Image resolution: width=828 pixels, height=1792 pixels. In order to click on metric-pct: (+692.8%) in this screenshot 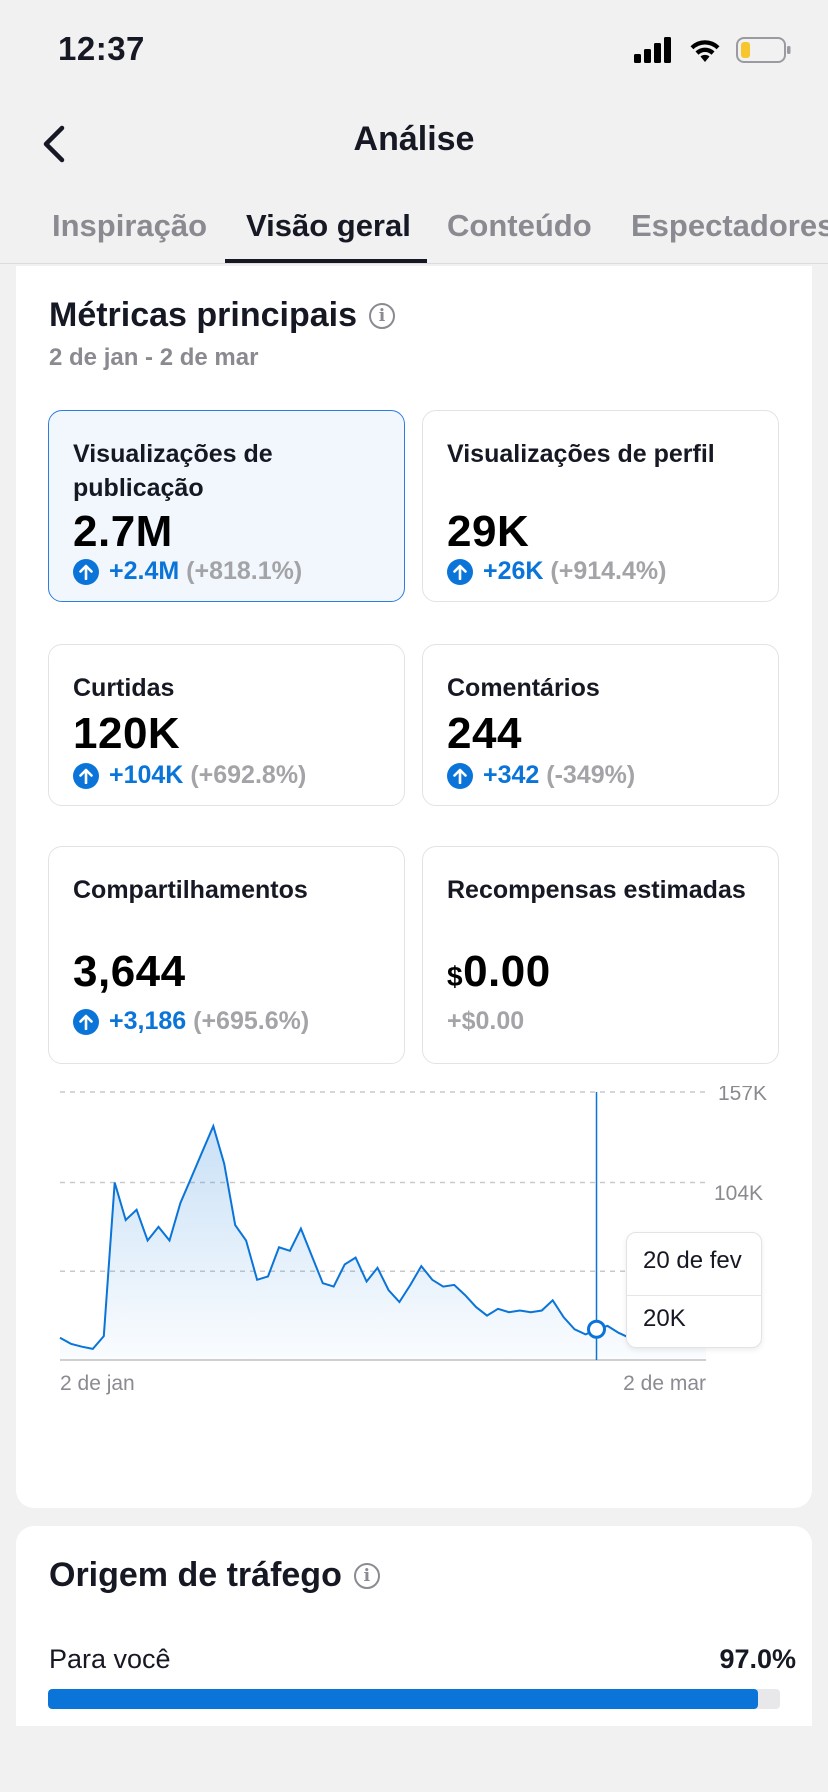, I will do `click(248, 775)`.